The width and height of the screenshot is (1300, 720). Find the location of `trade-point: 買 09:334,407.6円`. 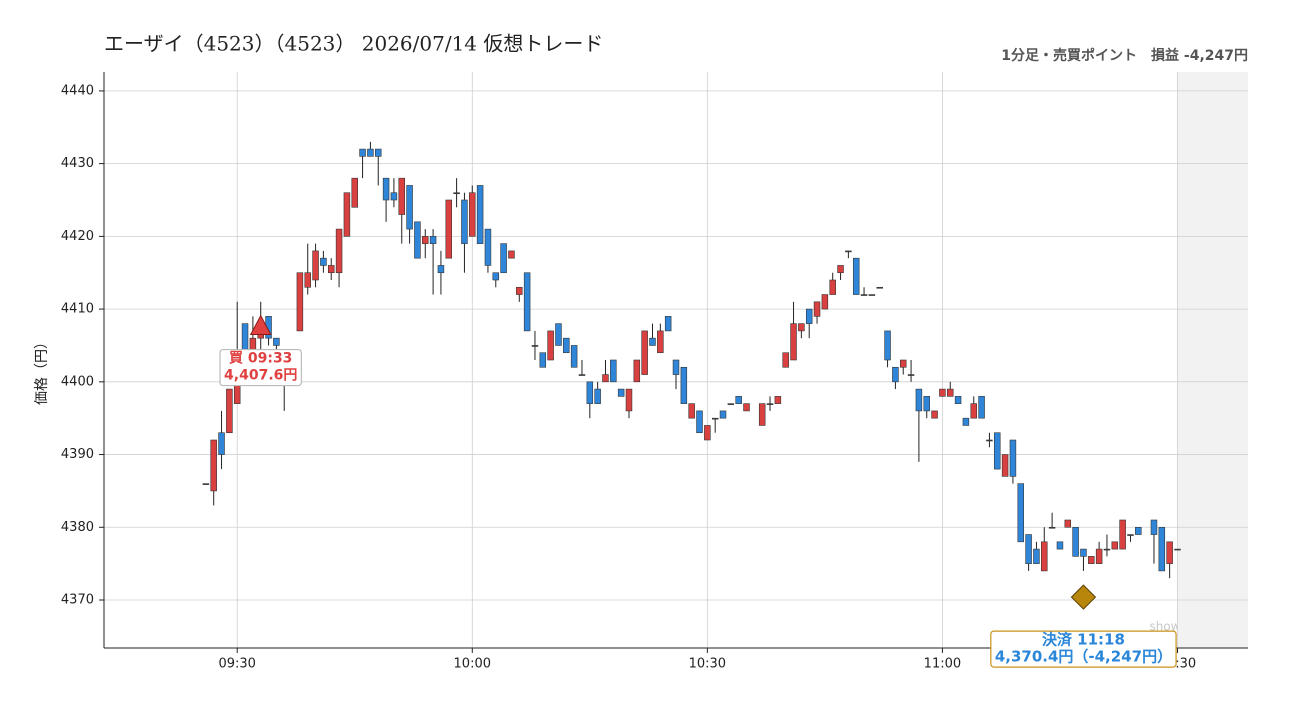

trade-point: 買 09:334,407.6円 is located at coordinates (260, 350).